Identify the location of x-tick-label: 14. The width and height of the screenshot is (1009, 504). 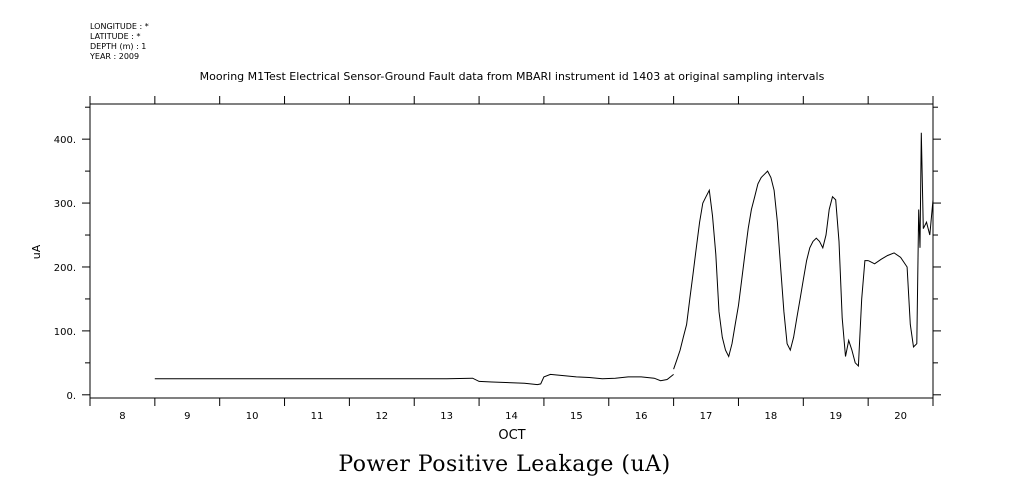
(511, 416).